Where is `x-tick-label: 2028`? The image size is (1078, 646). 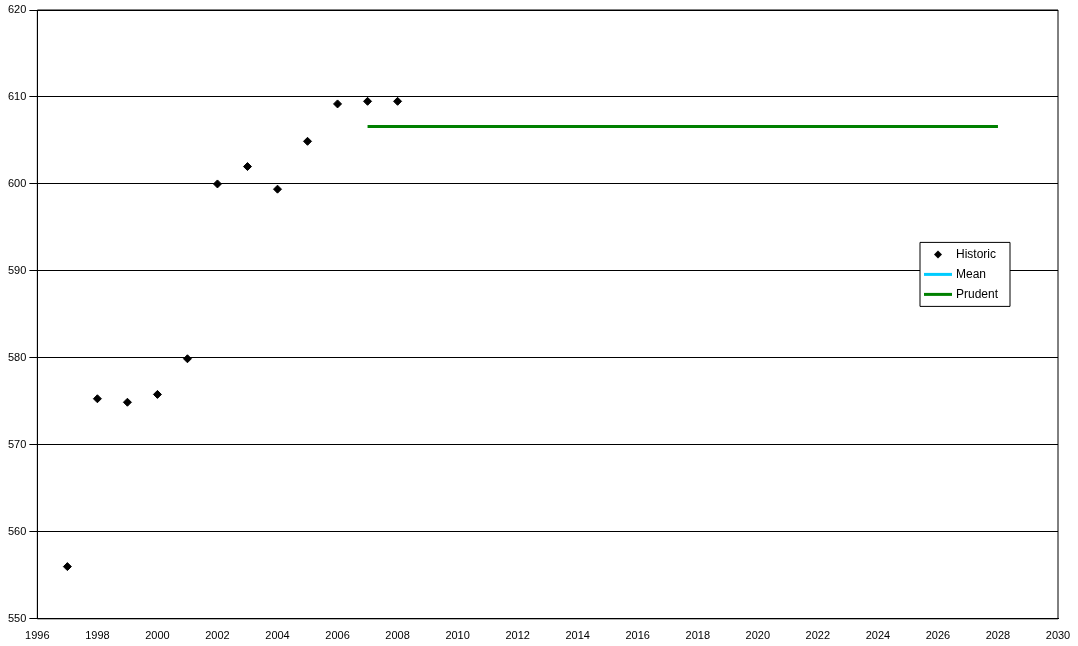
x-tick-label: 2028 is located at coordinates (998, 635).